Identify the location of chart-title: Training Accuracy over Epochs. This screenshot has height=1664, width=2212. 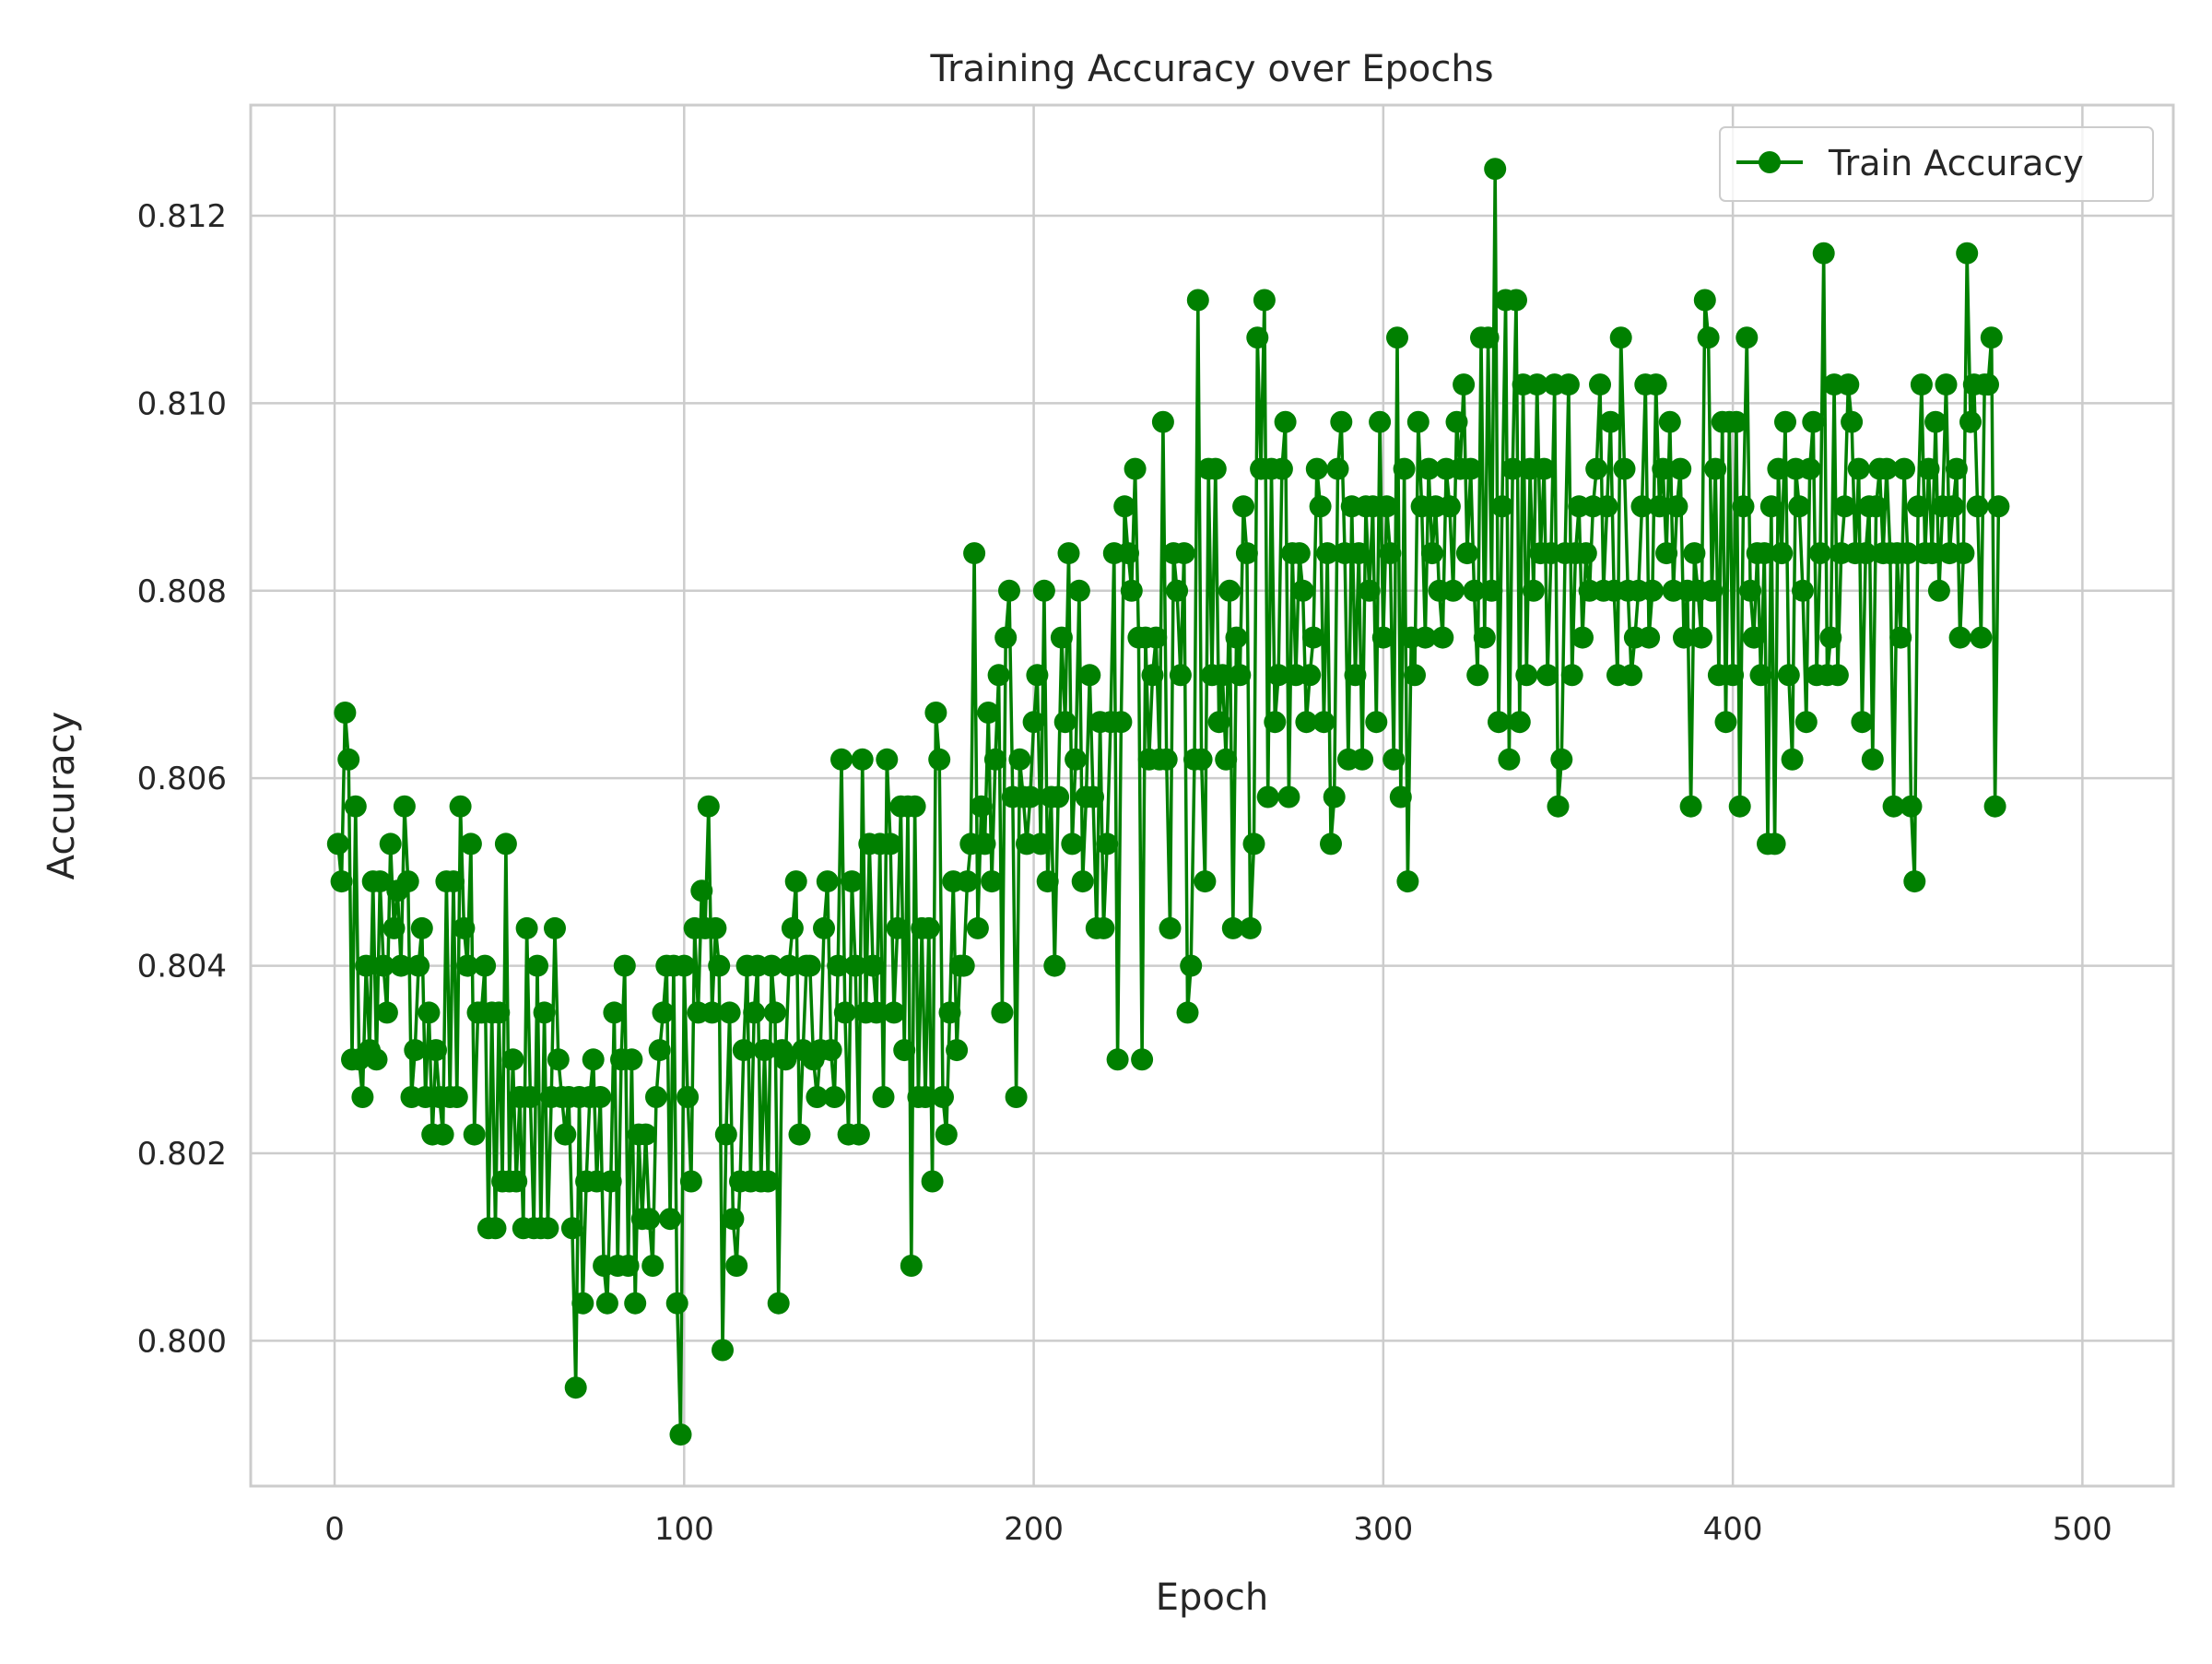
(1211, 69).